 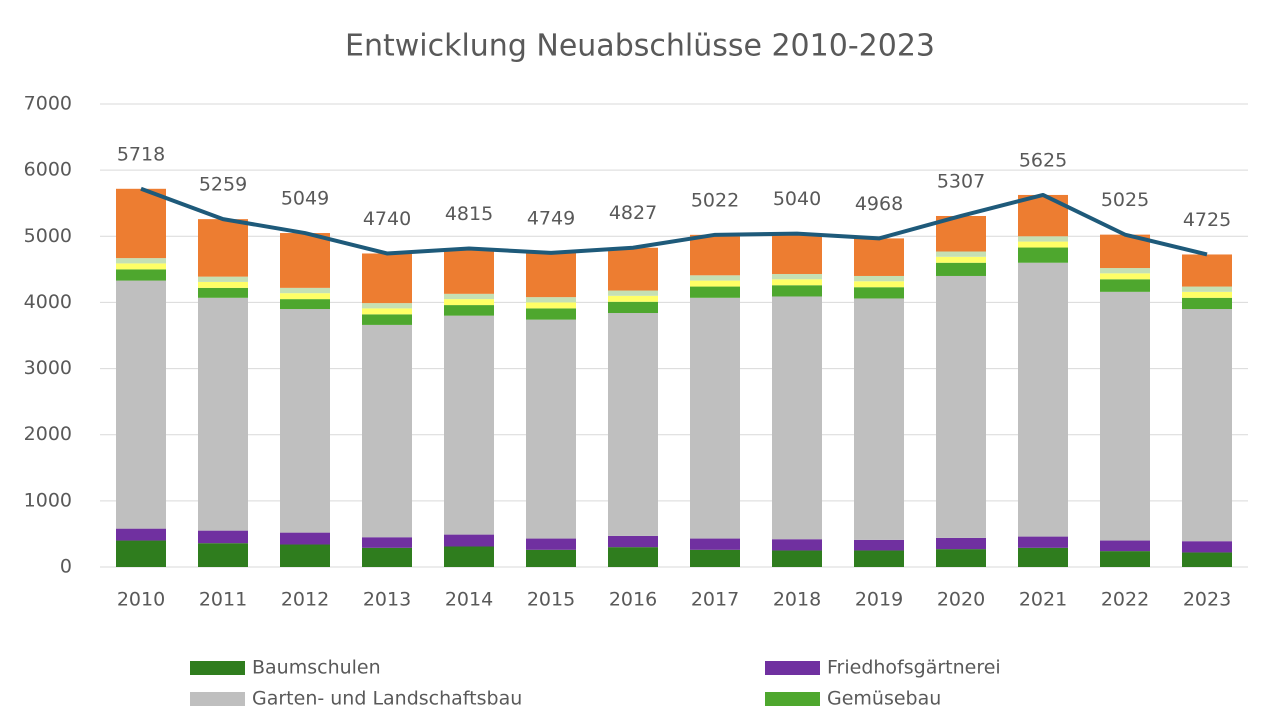 What do you see at coordinates (961, 181) in the screenshot?
I see `data-label: 5307` at bounding box center [961, 181].